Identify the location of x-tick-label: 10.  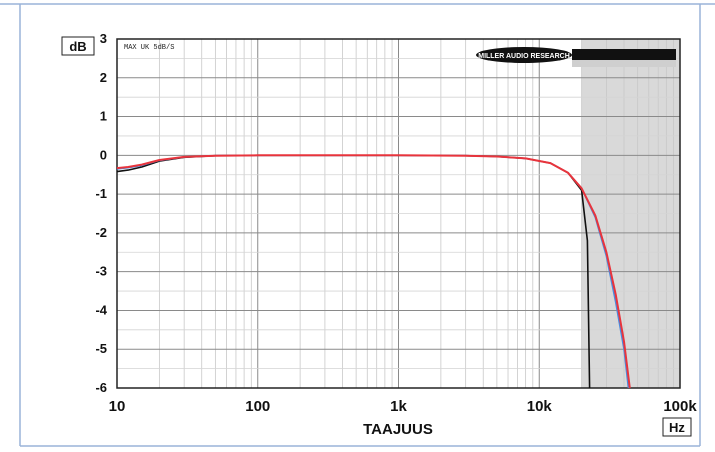
(117, 406).